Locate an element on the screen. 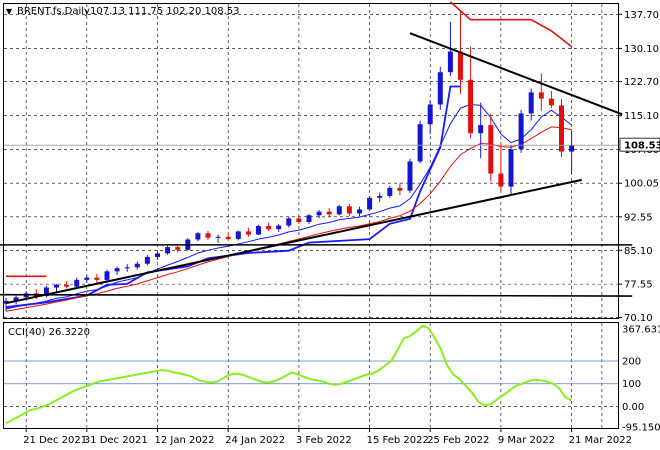 The image size is (660, 450). symbol-label: BRENT.fs,Daily is located at coordinates (53, 11).